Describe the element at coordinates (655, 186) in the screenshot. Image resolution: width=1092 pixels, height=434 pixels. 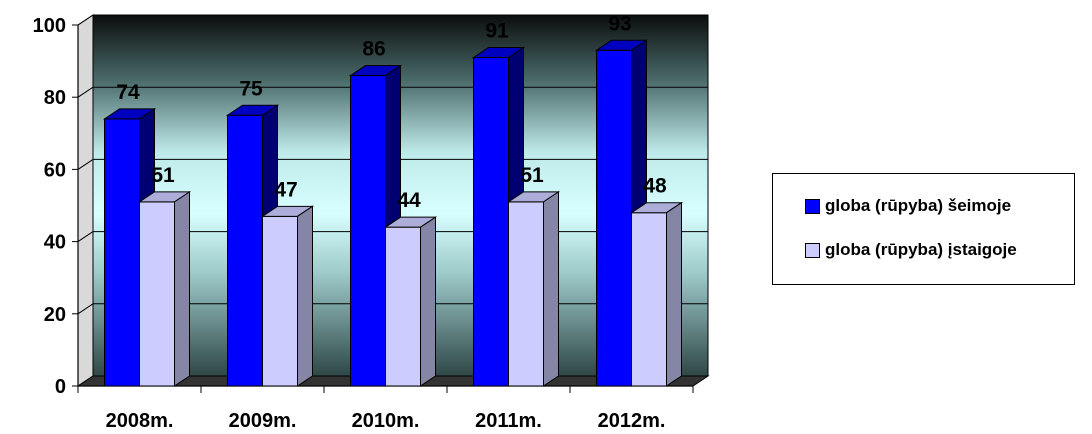
I see `data-label: 48` at that location.